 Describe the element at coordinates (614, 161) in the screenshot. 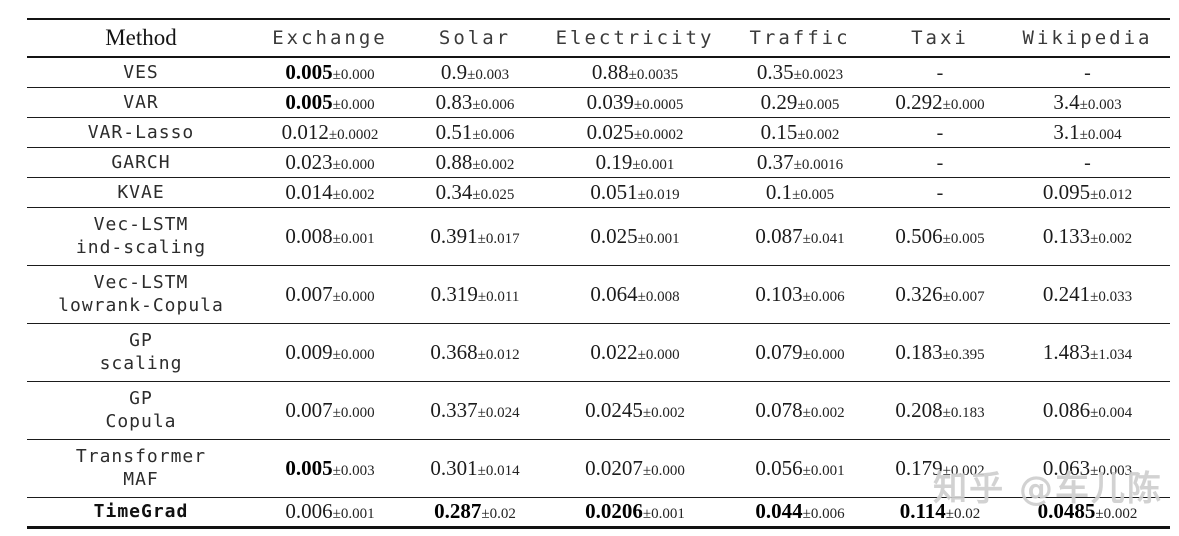

I see `metric-value: 0.19` at that location.